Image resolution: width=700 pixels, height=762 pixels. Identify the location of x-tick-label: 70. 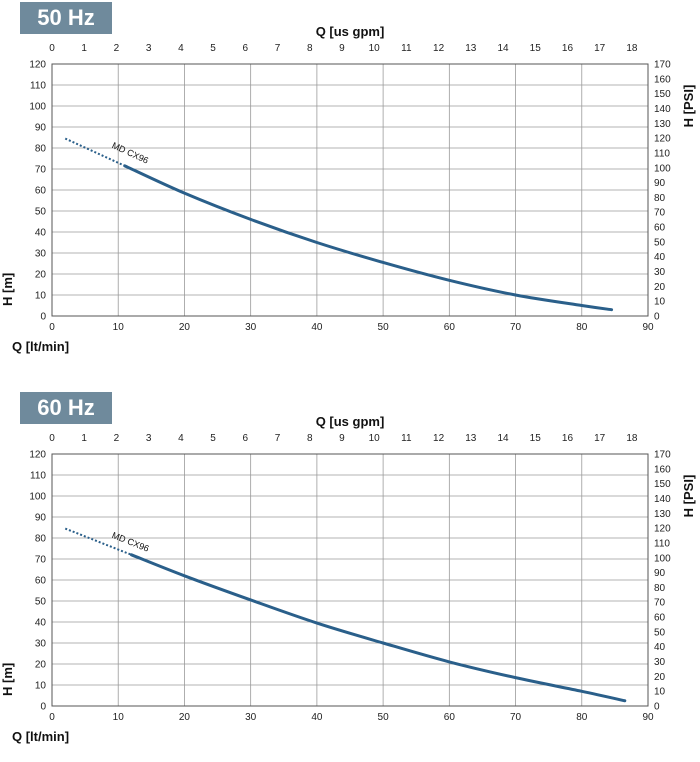
(516, 717).